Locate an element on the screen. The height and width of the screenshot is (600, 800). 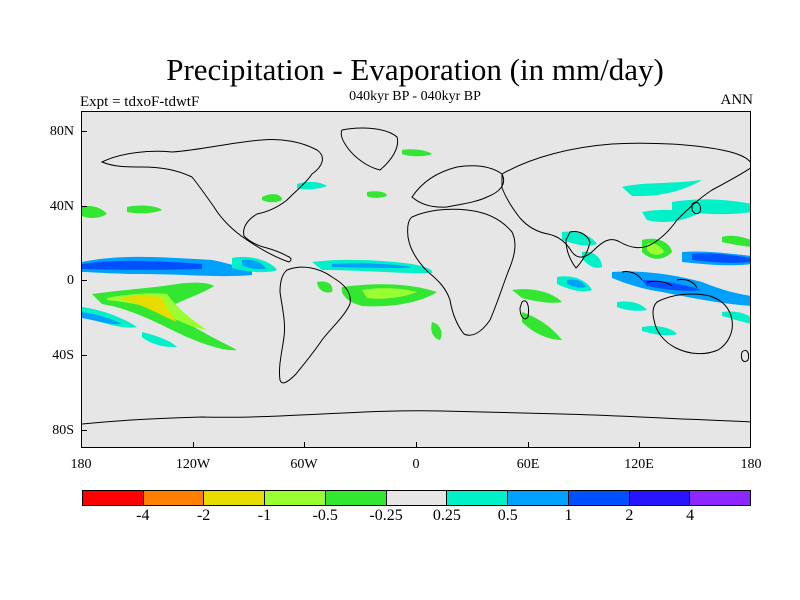
lon-label-0: 0 is located at coordinates (416, 464).